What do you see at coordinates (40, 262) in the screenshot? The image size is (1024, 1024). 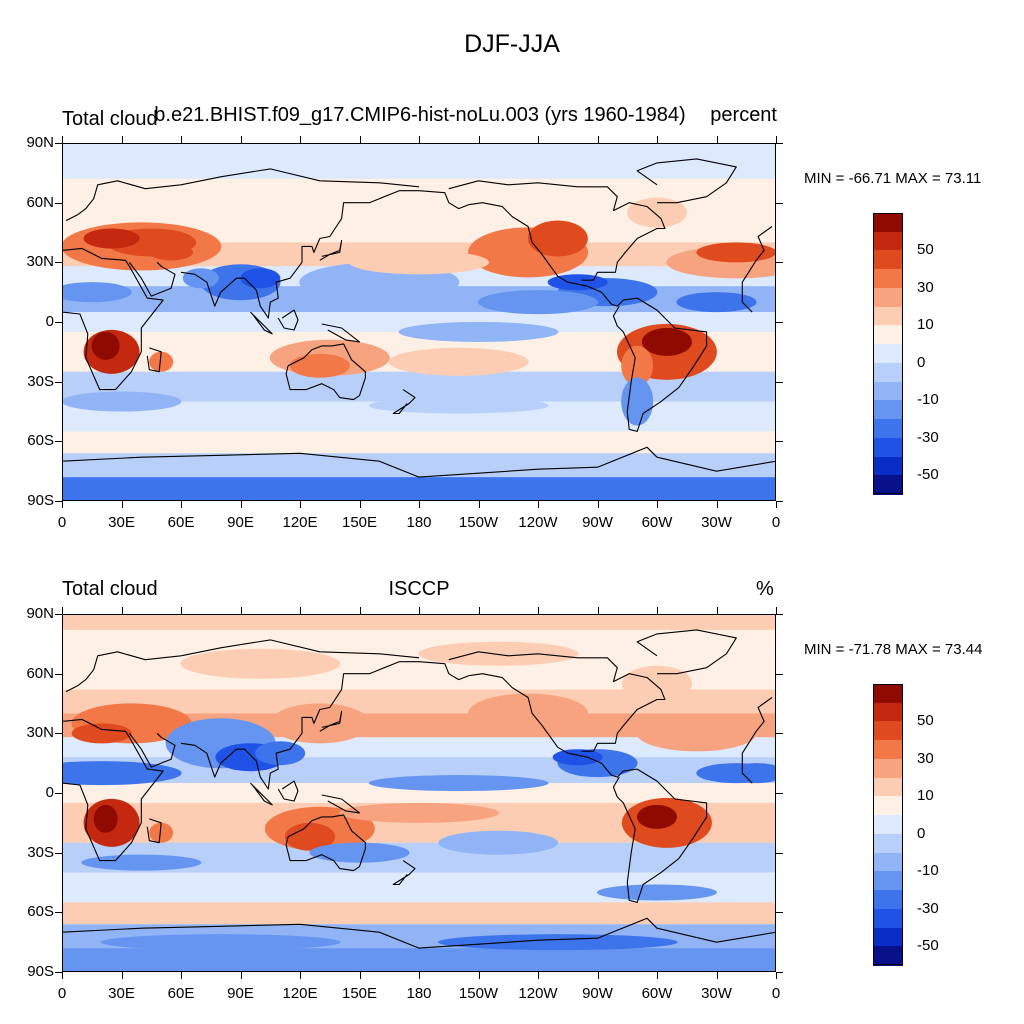 I see `lat-tick-label: 30N` at bounding box center [40, 262].